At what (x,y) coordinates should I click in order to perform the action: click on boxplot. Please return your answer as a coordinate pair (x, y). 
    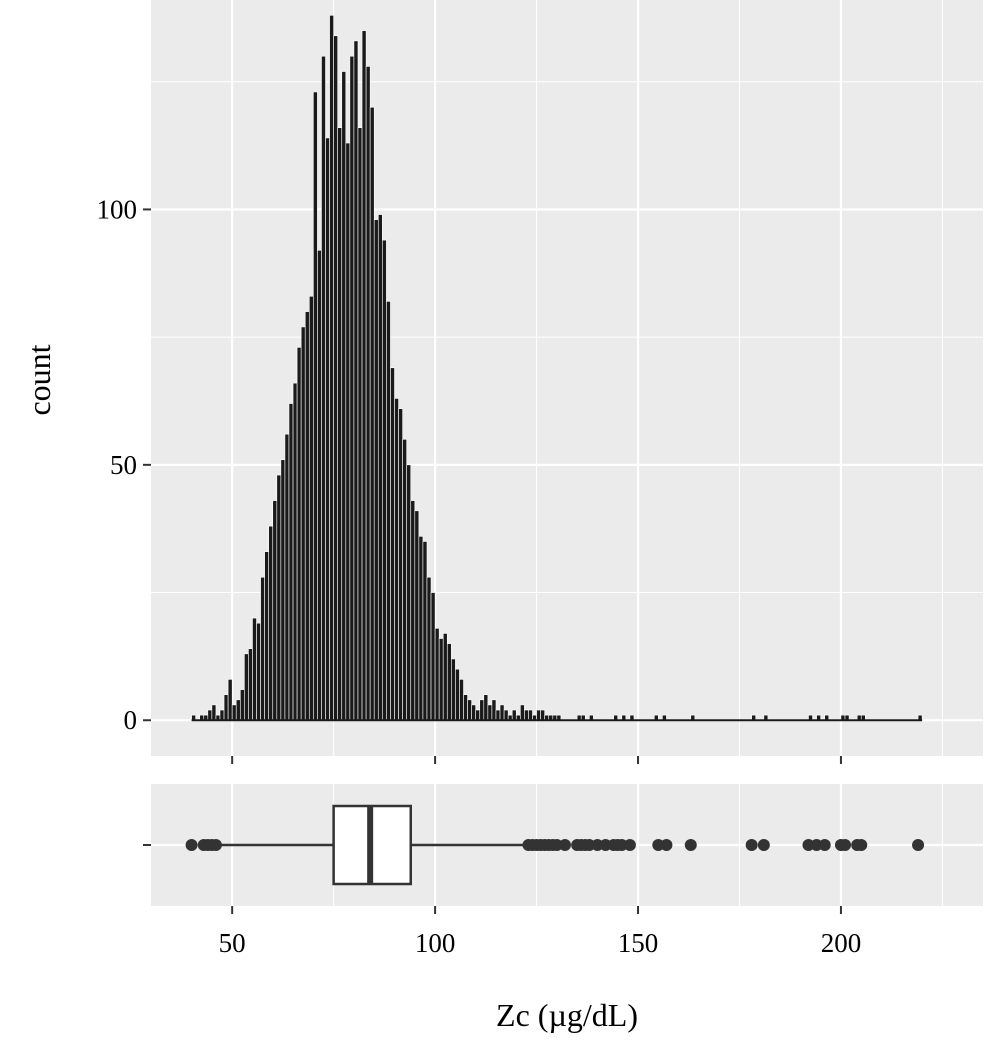
    Looking at the image, I should click on (372, 845).